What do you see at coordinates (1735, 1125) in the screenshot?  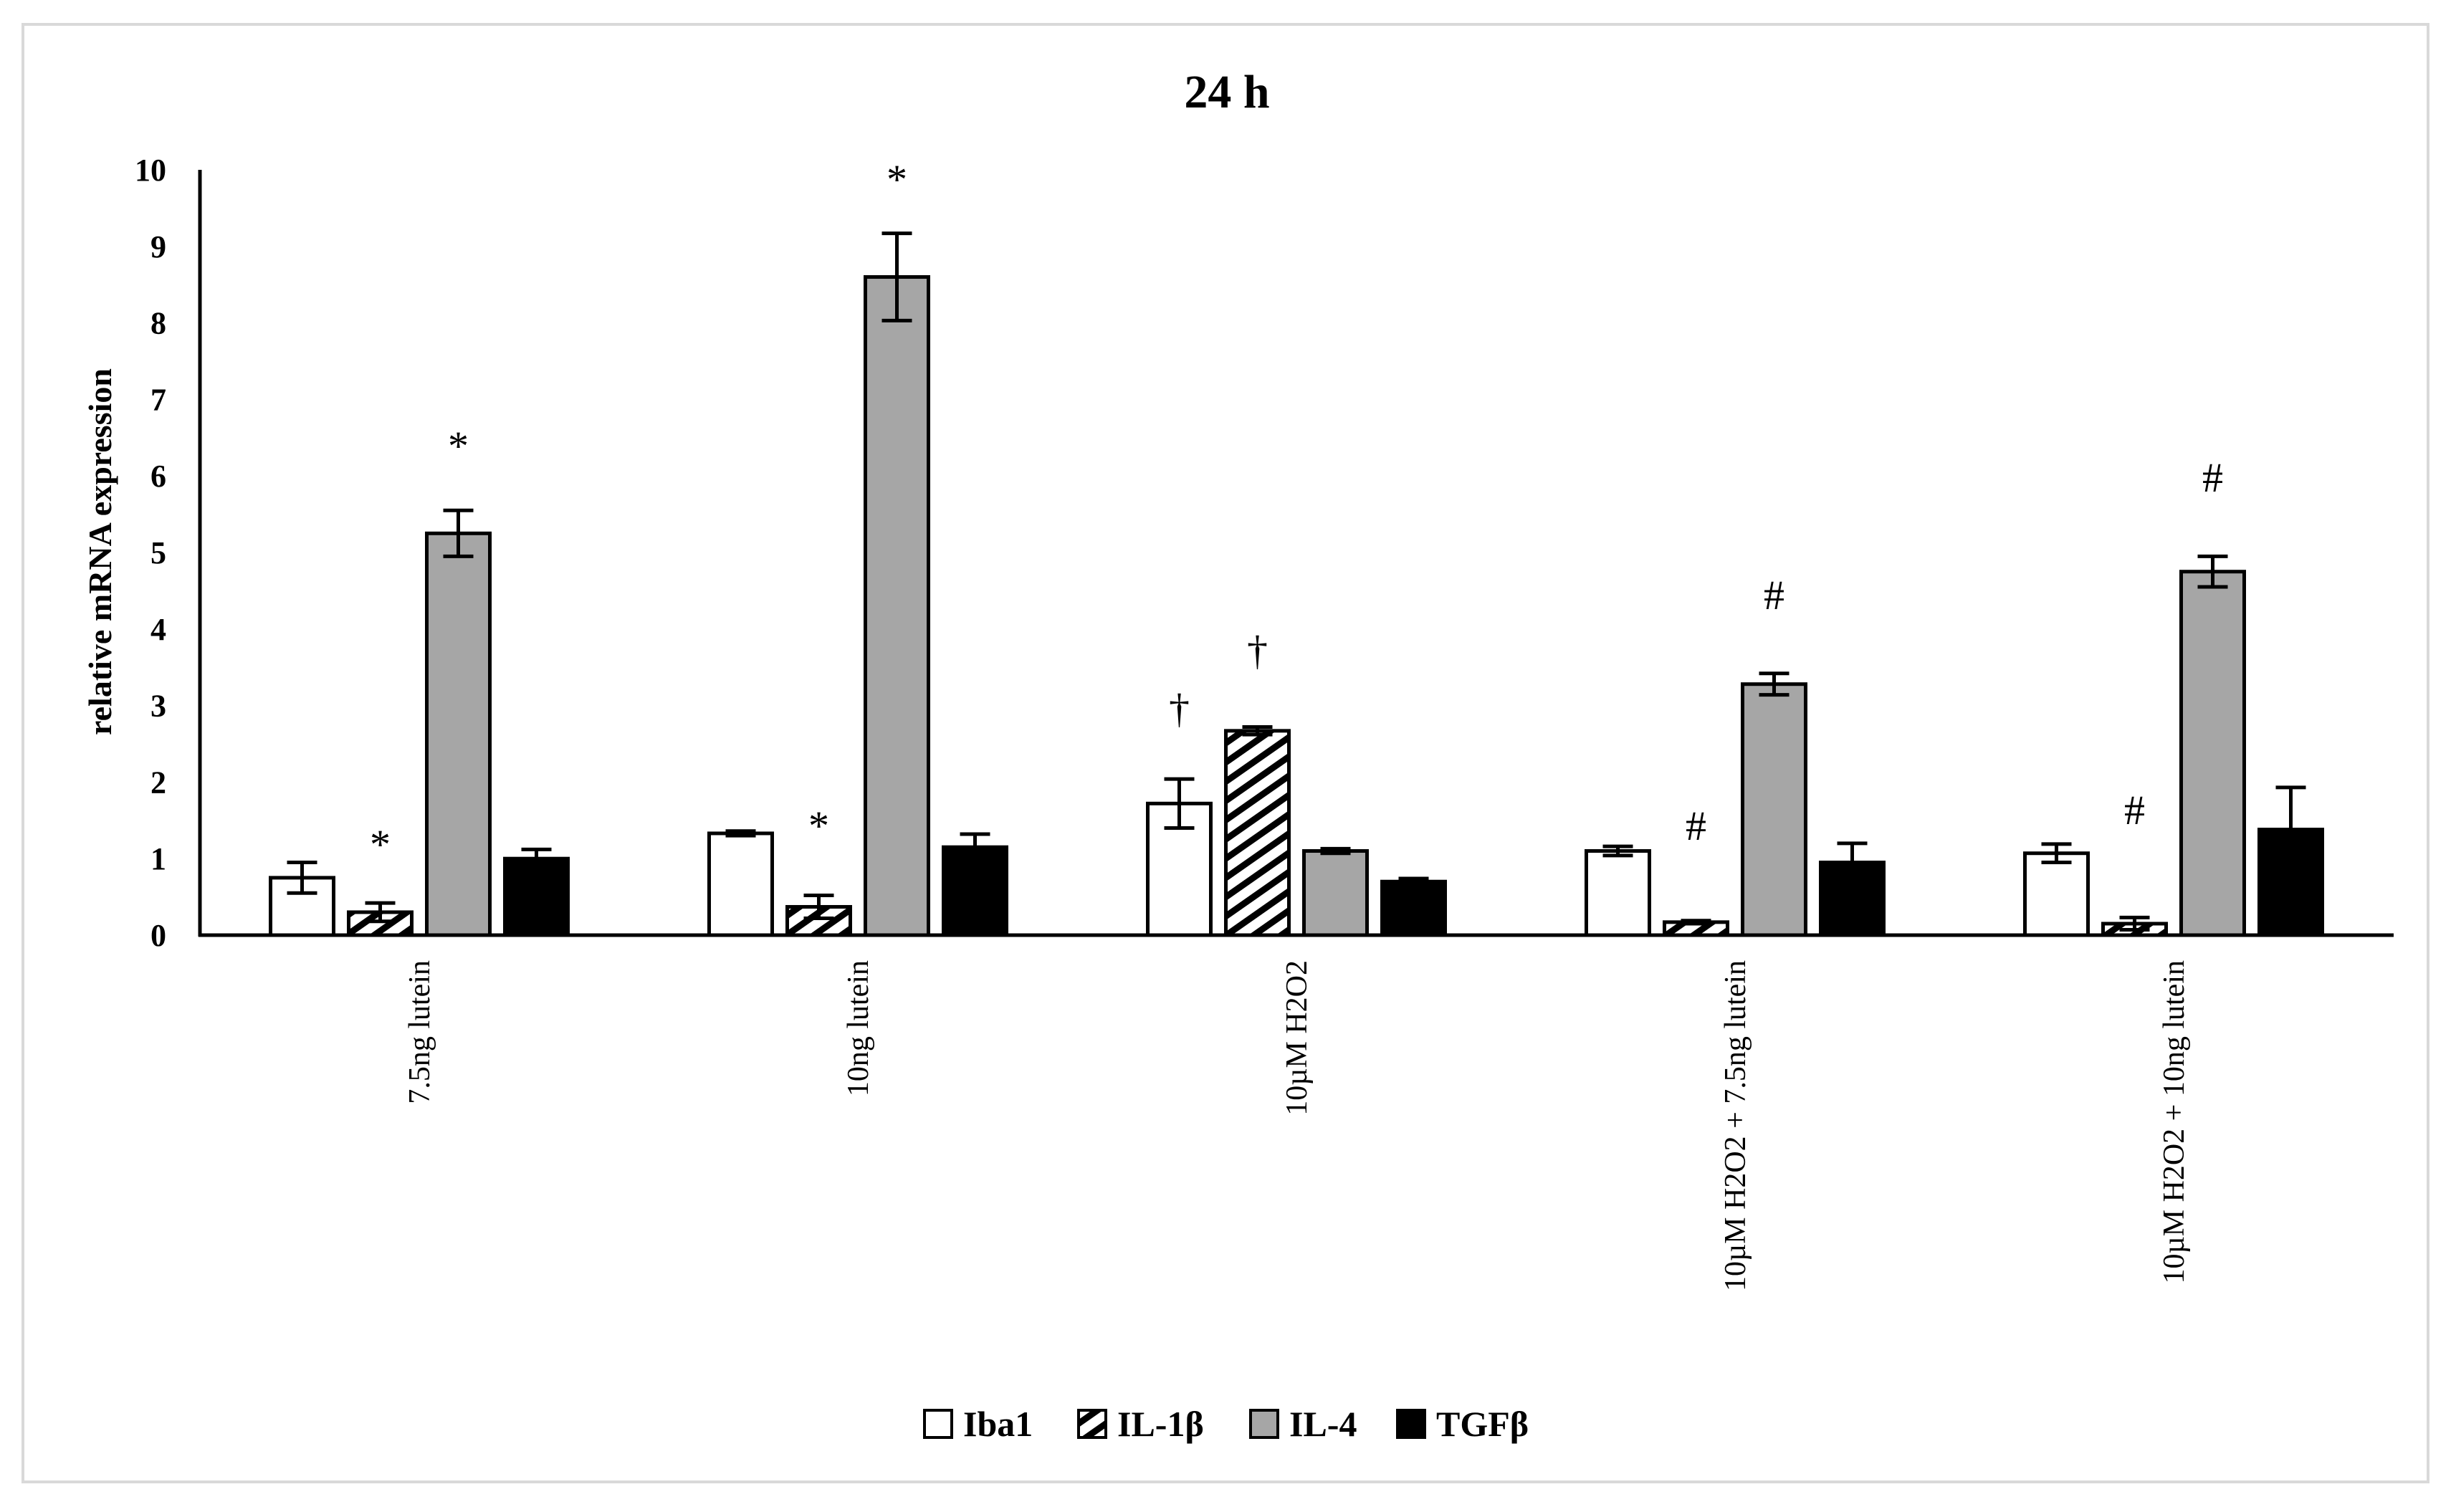 I see `x-axis-category-label: 10µM H2O2 + 7.5ng lutein` at bounding box center [1735, 1125].